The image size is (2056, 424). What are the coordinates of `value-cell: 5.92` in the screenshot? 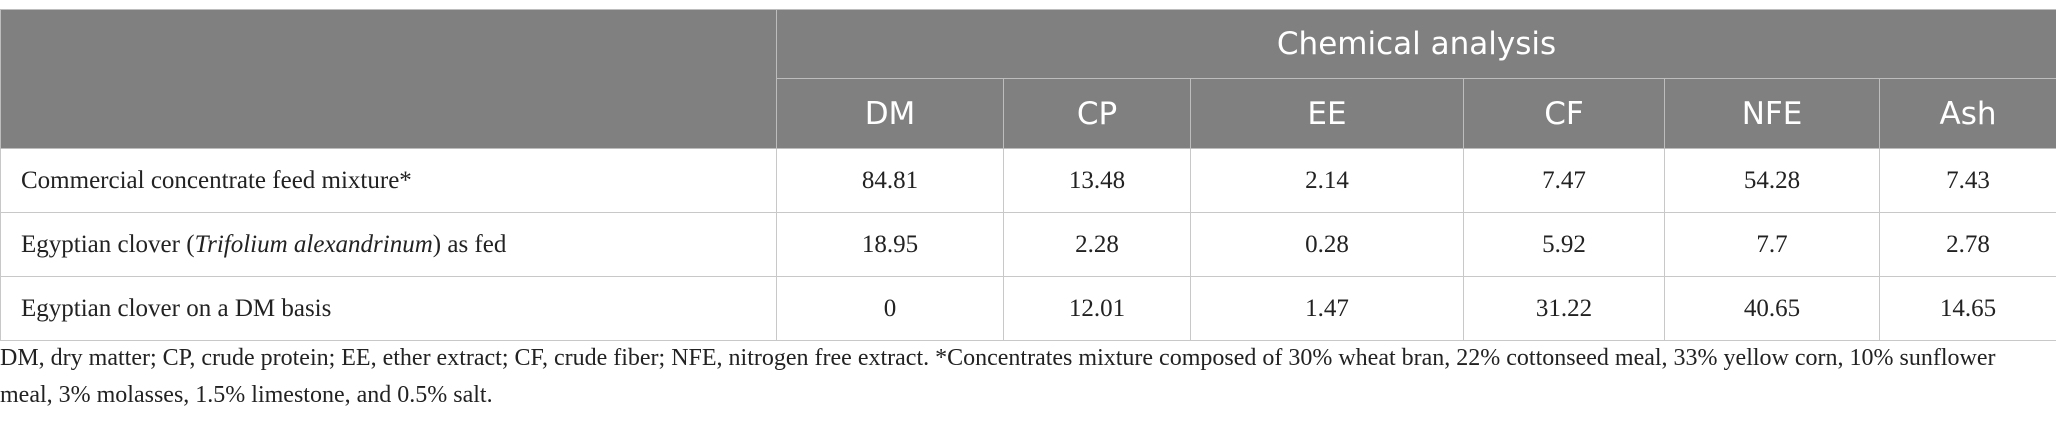 It's located at (1564, 244).